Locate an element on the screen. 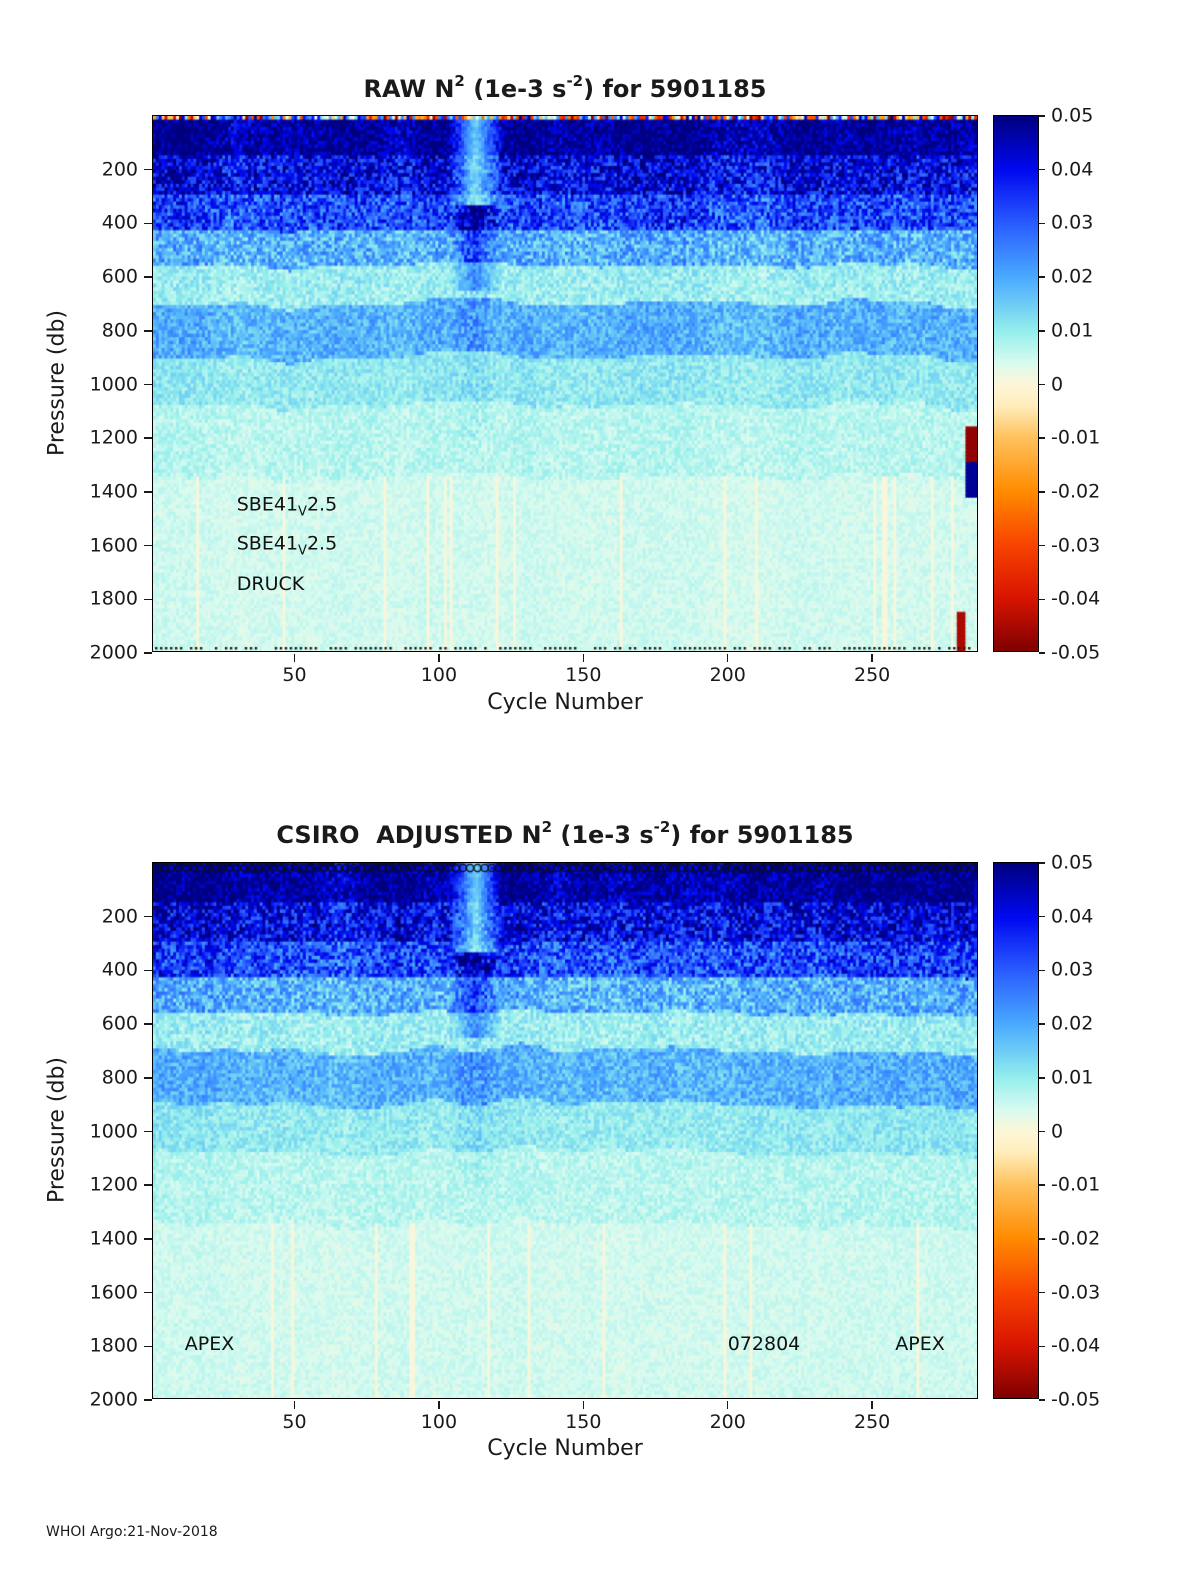 The height and width of the screenshot is (1575, 1200). float-type-label-right-part-0: APEX is located at coordinates (920, 1343).